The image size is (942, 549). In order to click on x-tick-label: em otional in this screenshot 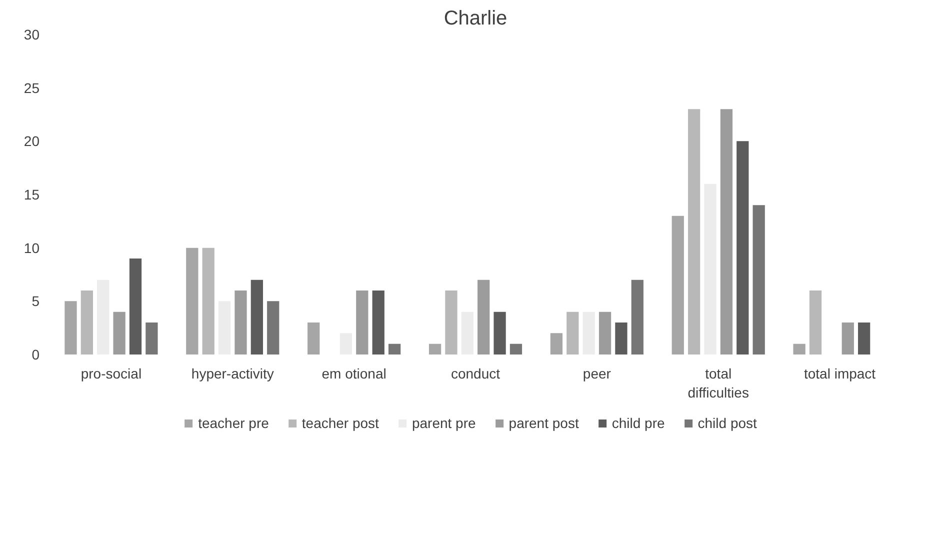, I will do `click(354, 374)`.